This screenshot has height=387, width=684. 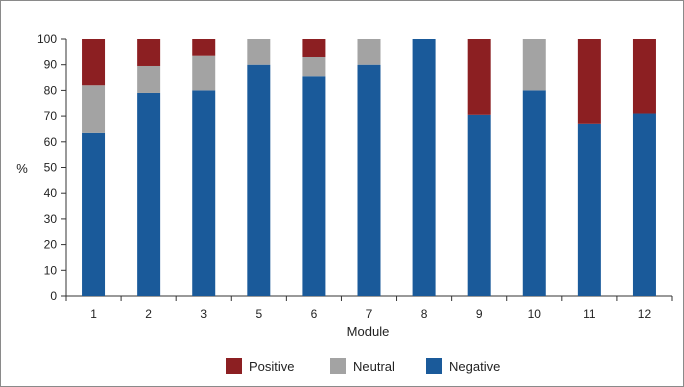 I want to click on x-tick-label: 11, so click(x=589, y=314).